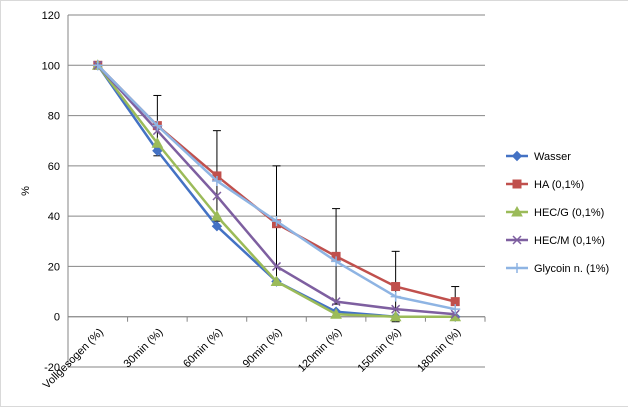 The width and height of the screenshot is (628, 411). I want to click on x-tick-label: Vollgesogen (%), so click(73, 358).